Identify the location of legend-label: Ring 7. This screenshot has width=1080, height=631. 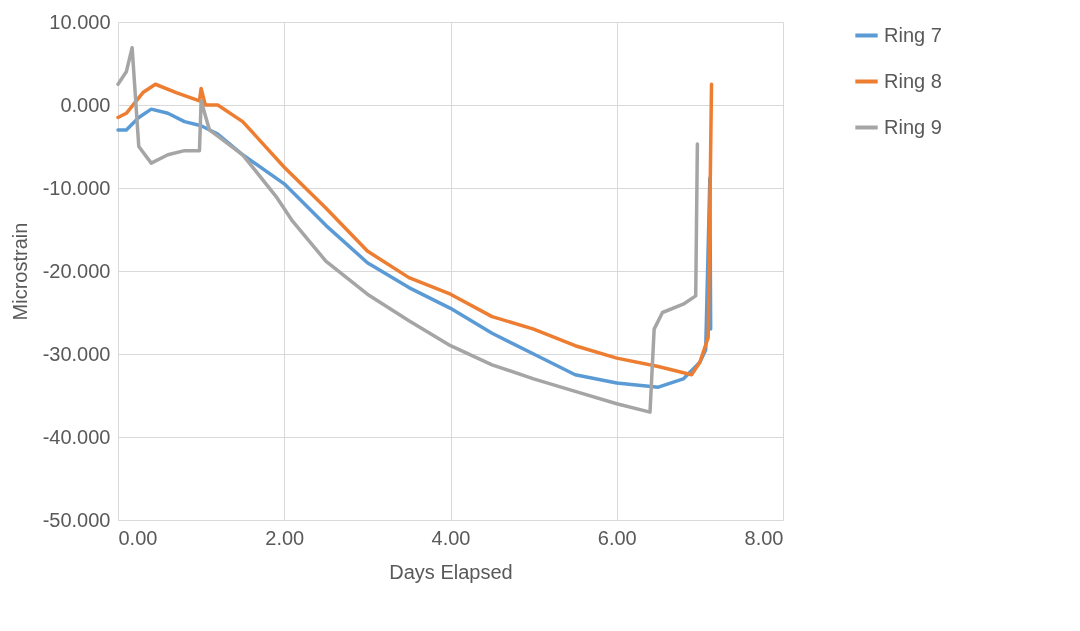
(913, 34).